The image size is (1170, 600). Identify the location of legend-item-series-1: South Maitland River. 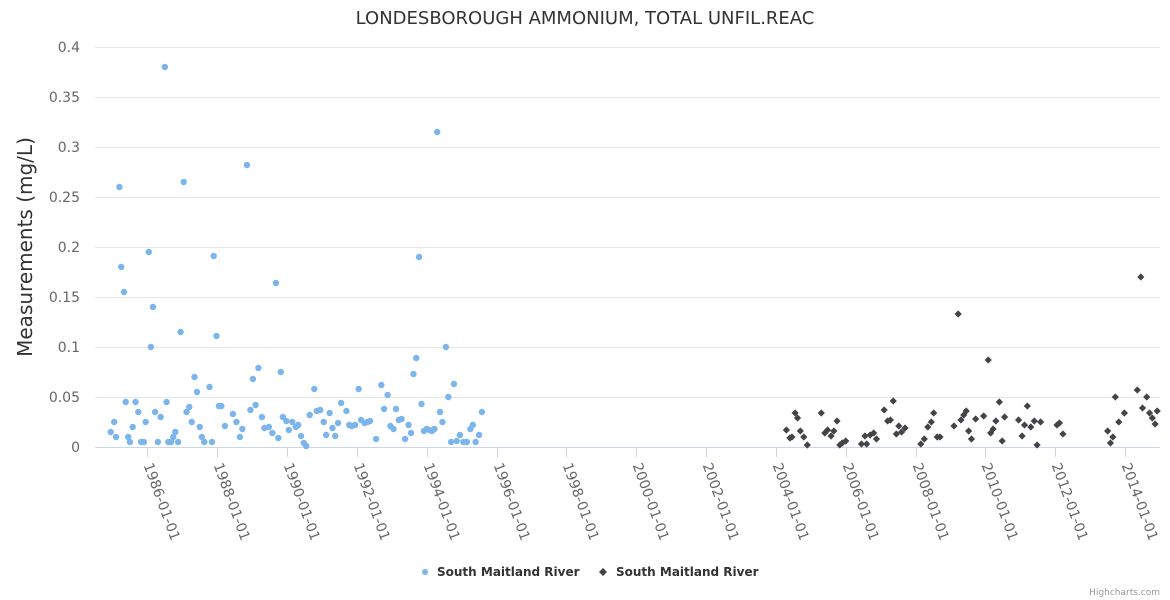
(679, 572).